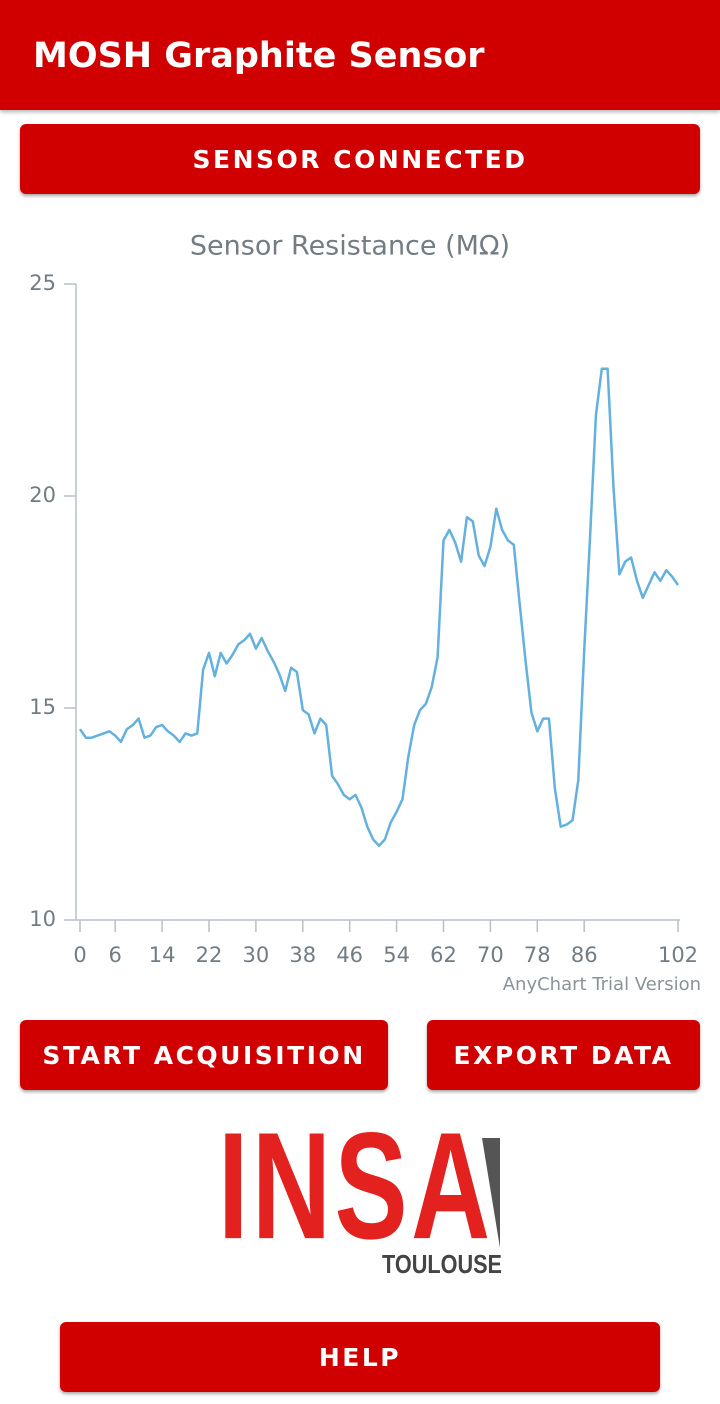 Image resolution: width=720 pixels, height=1404 pixels. Describe the element at coordinates (256, 955) in the screenshot. I see `x-tick-label: 30` at that location.